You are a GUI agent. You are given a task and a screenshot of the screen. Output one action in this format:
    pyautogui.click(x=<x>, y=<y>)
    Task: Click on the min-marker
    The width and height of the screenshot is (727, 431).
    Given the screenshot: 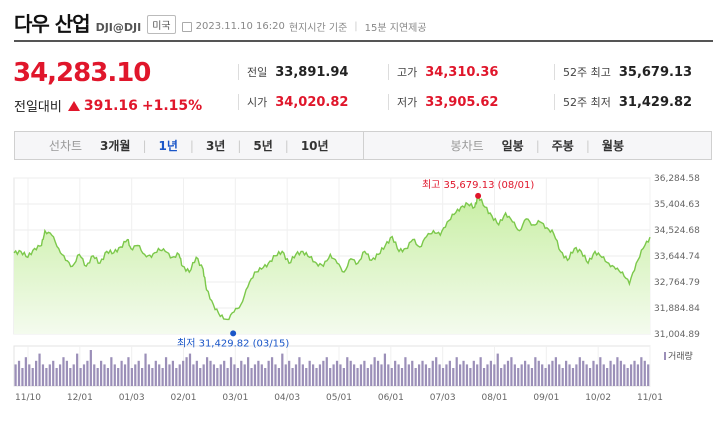 What is the action you would take?
    pyautogui.click(x=233, y=333)
    